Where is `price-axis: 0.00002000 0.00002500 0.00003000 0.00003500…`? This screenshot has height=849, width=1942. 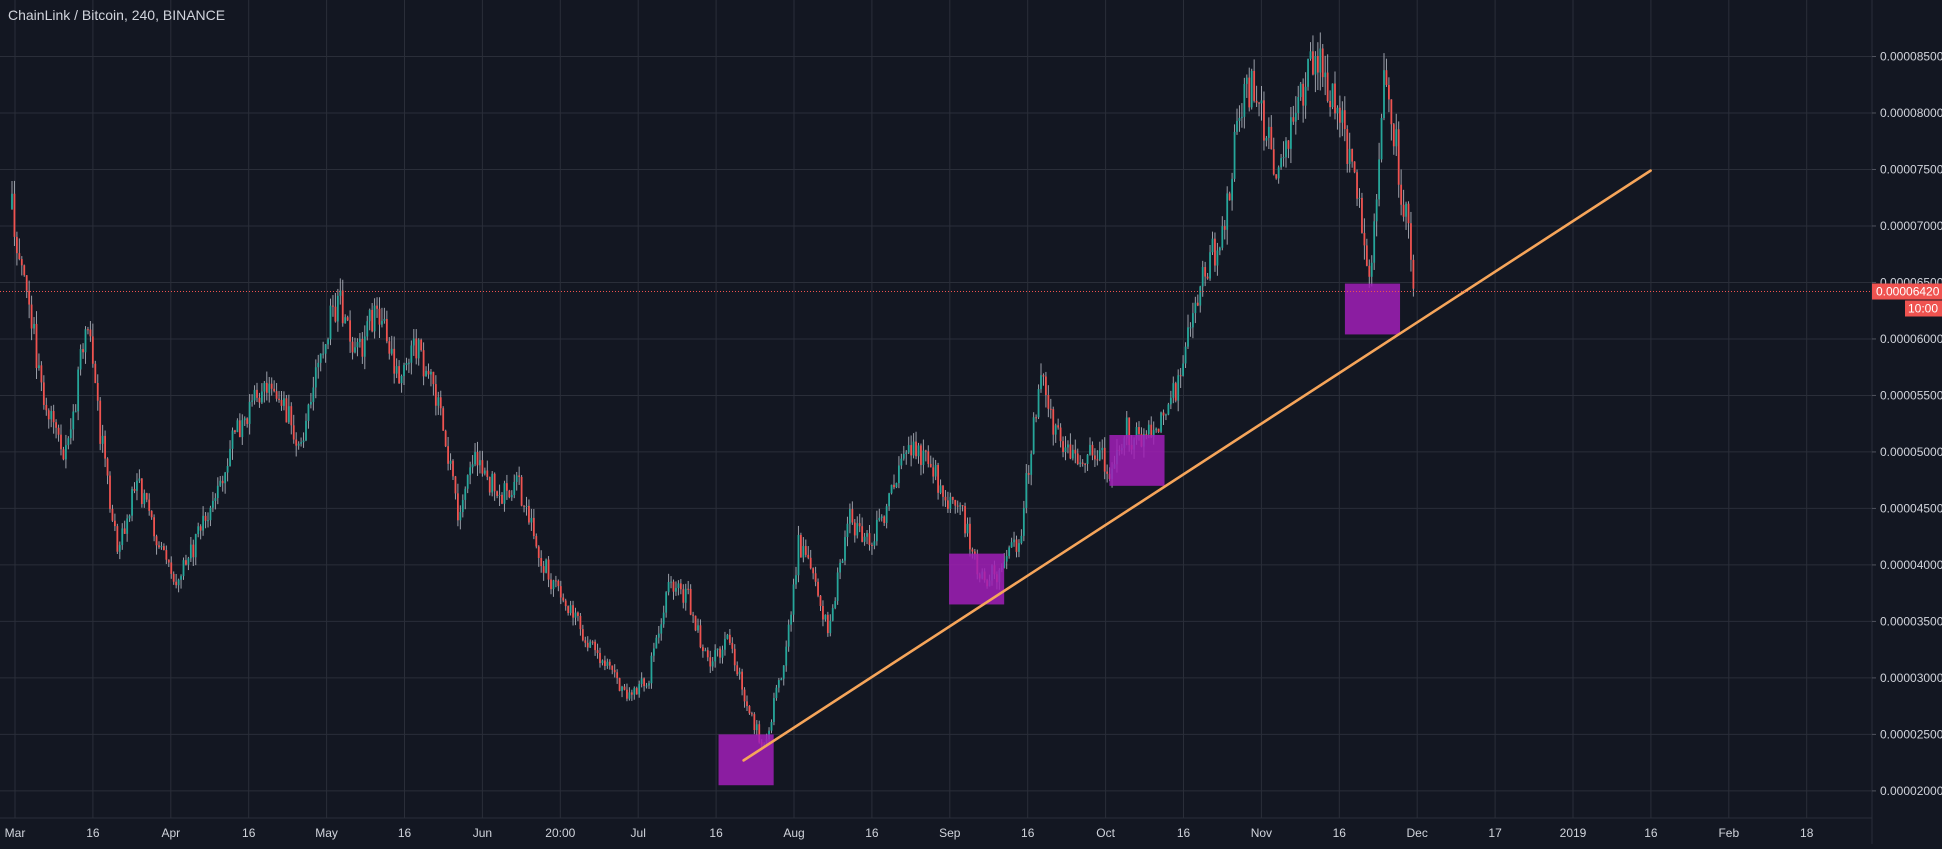
price-axis: 0.00002000 0.00002500 0.00003000 0.00003500… is located at coordinates (1907, 423).